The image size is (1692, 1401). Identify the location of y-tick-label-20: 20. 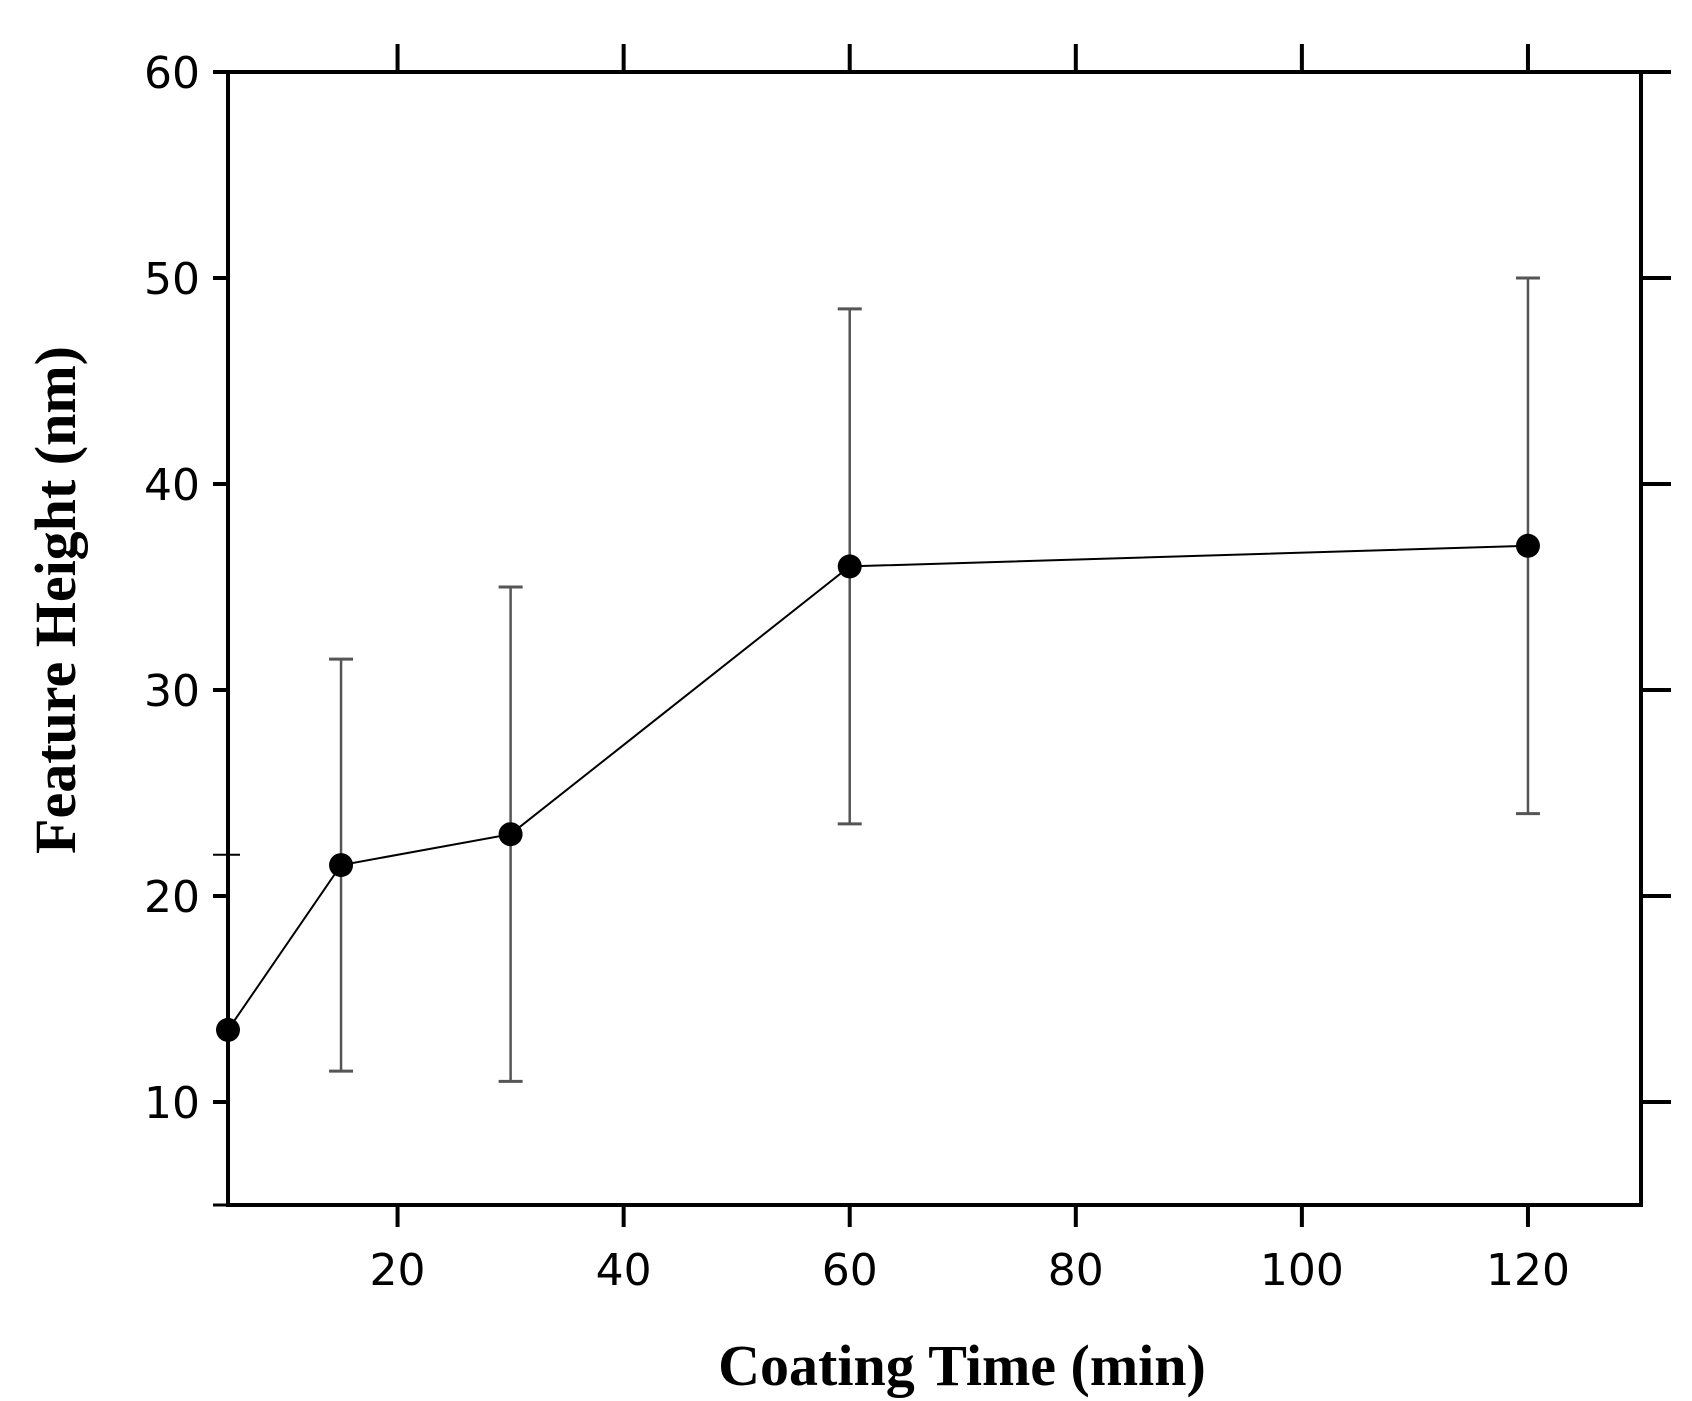
(172, 897).